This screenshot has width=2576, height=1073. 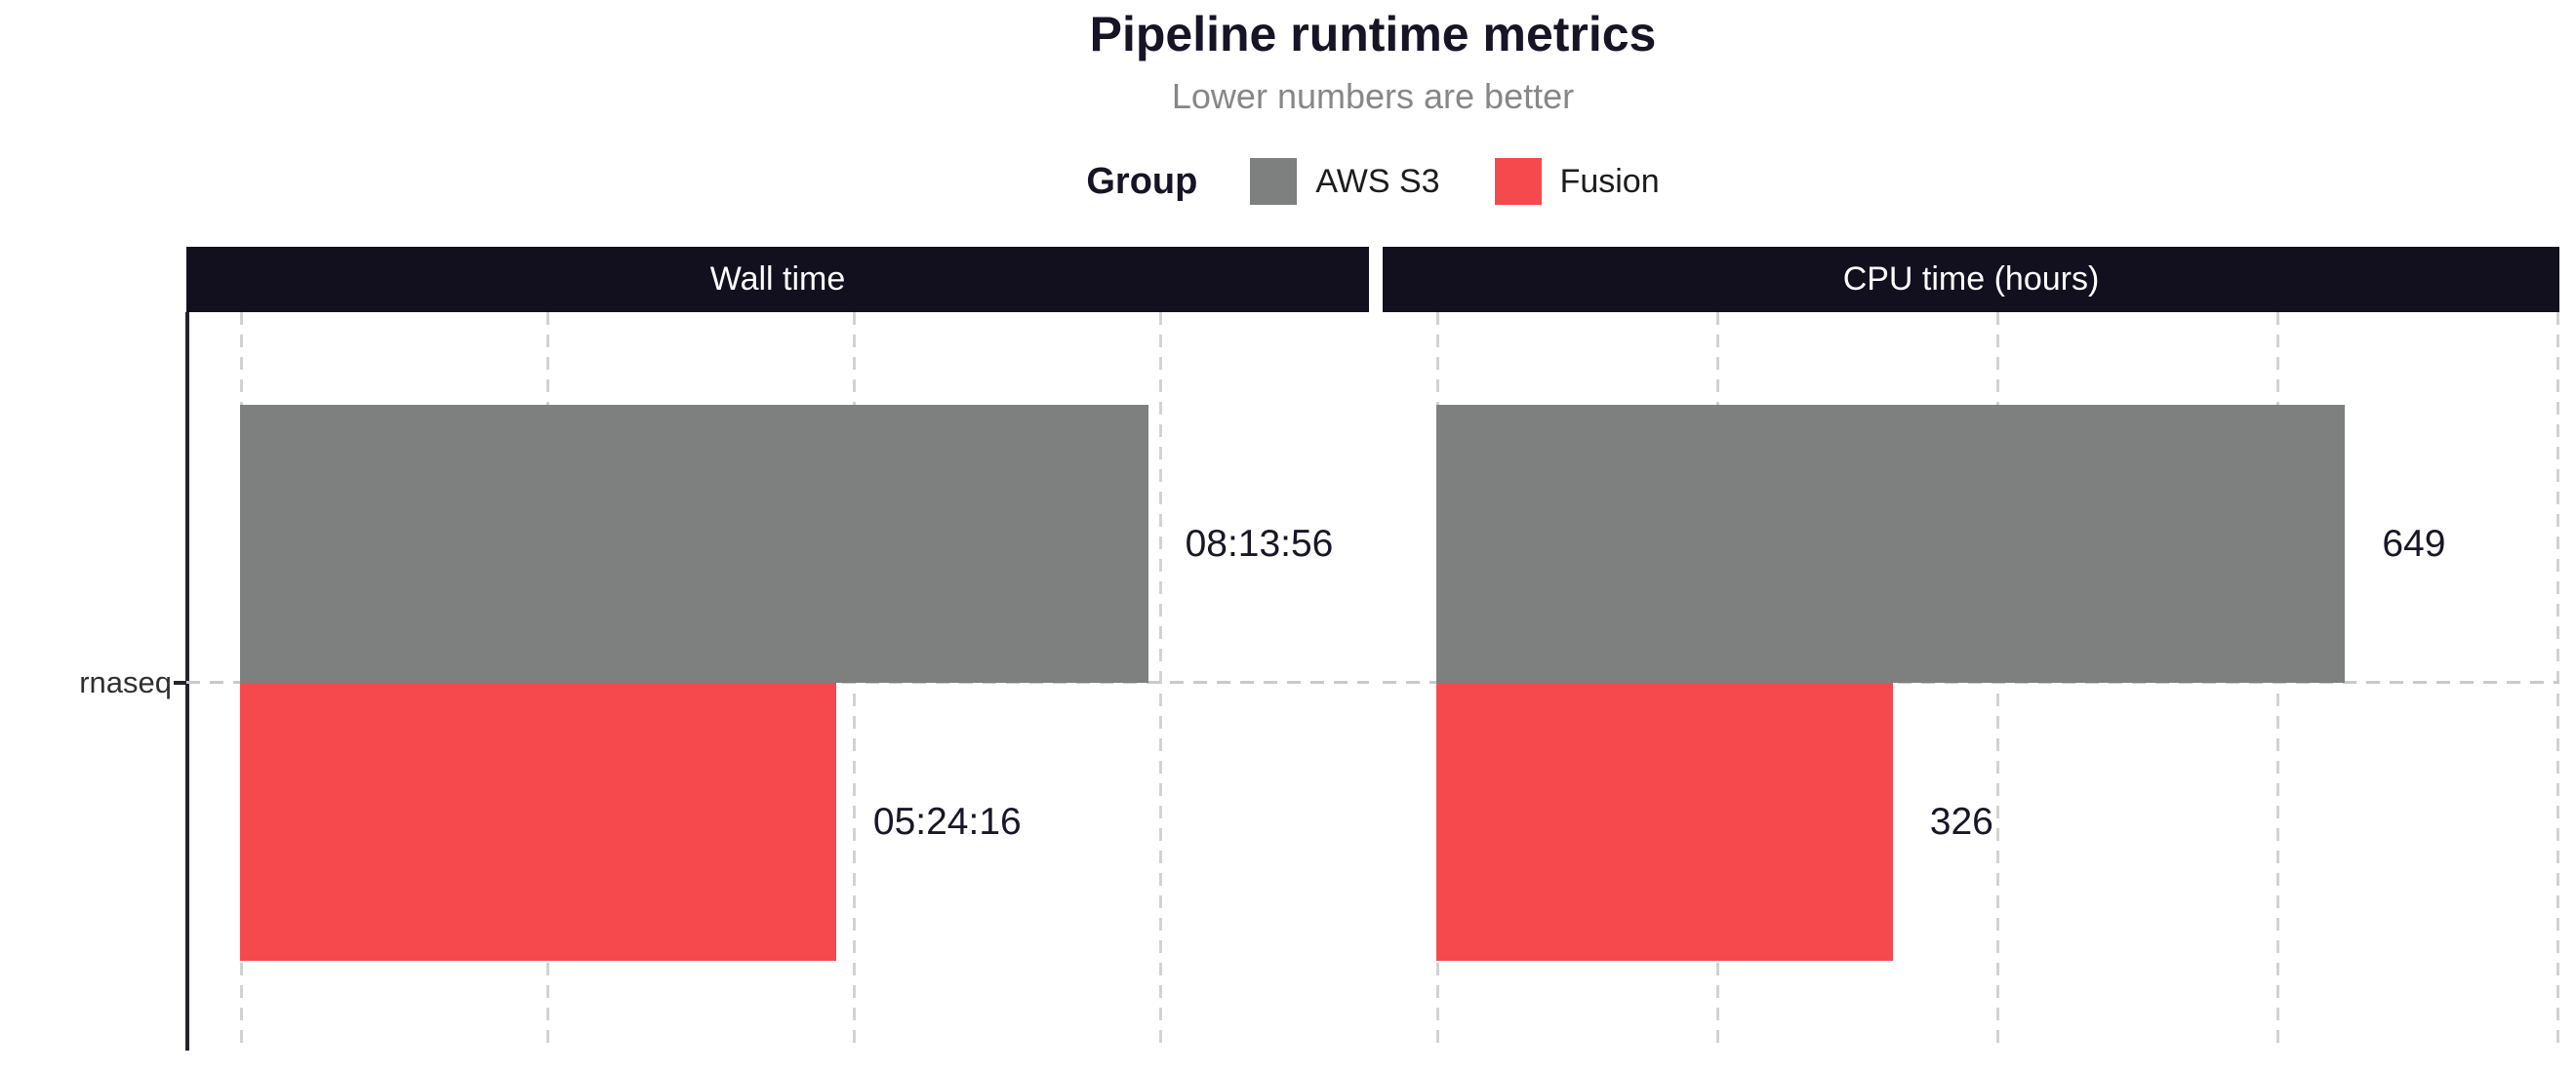 I want to click on chart-subtitle: Lower numbers are better, so click(x=1373, y=96).